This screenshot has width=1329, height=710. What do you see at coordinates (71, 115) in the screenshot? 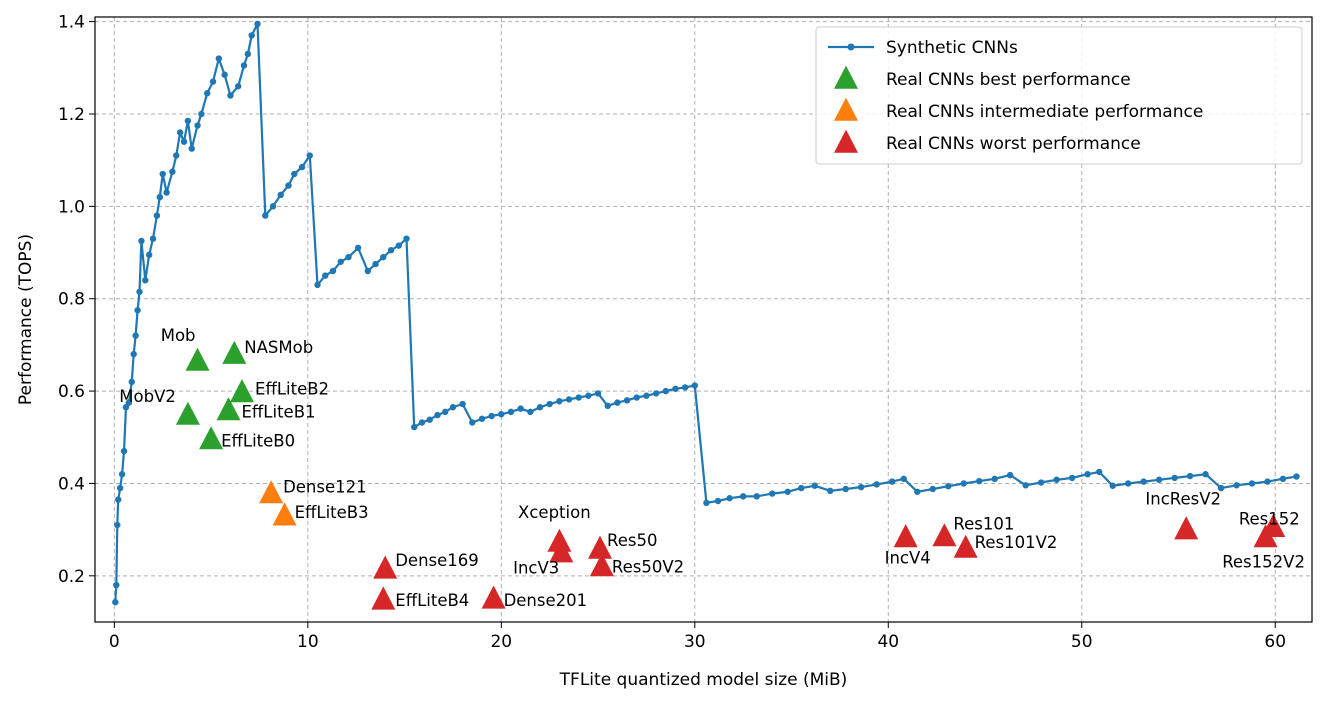
I see `y-tick-label: 1.2` at bounding box center [71, 115].